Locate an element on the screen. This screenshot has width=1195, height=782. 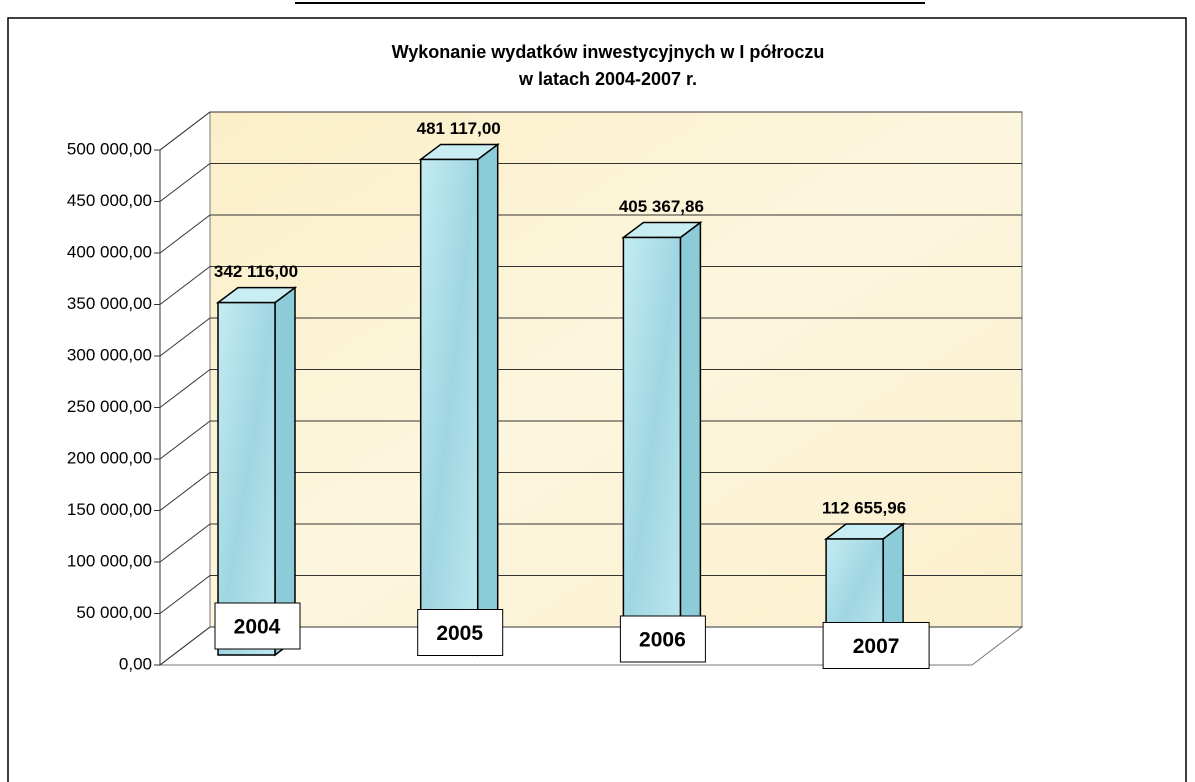
chart-title: w latach 2004-2007 r. is located at coordinates (607, 79).